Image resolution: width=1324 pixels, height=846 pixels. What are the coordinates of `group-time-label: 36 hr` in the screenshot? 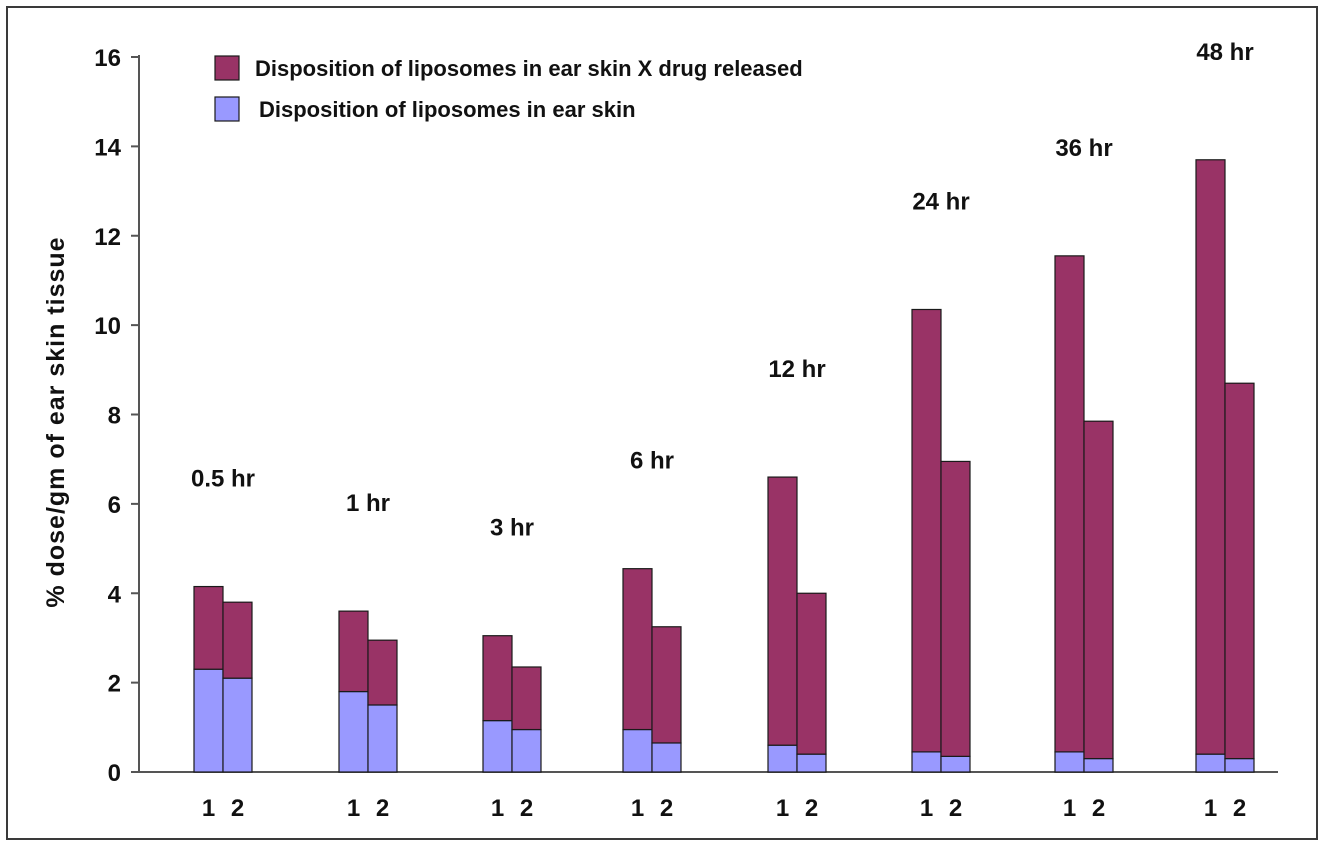 It's located at (1083, 148).